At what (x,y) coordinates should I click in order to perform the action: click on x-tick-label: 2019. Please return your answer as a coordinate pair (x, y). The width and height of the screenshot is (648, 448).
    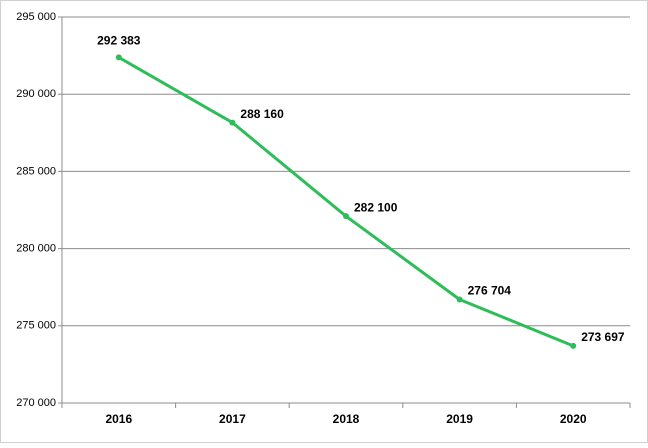
    Looking at the image, I should click on (459, 419).